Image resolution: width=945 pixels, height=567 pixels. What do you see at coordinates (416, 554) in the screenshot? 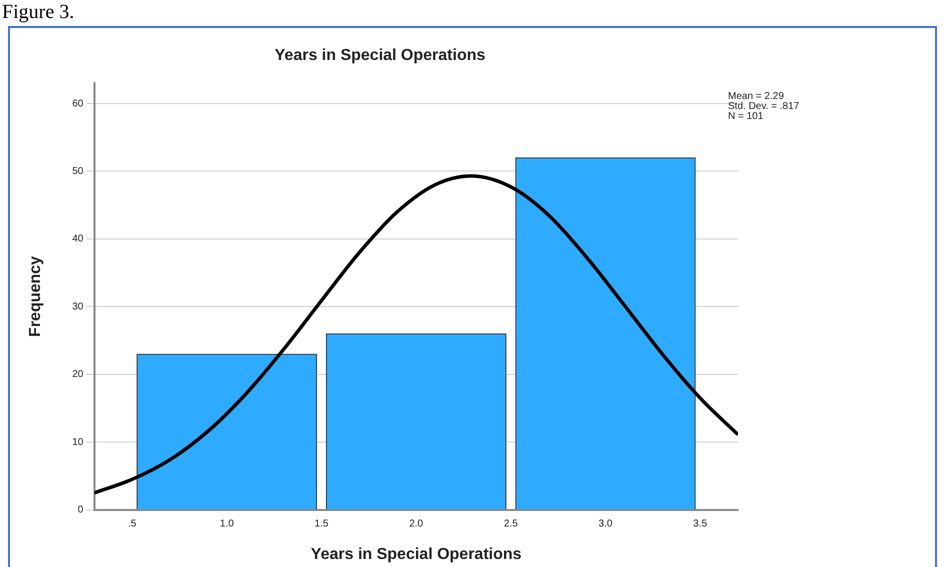
I see `x-axis-title: Years in Special Operations` at bounding box center [416, 554].